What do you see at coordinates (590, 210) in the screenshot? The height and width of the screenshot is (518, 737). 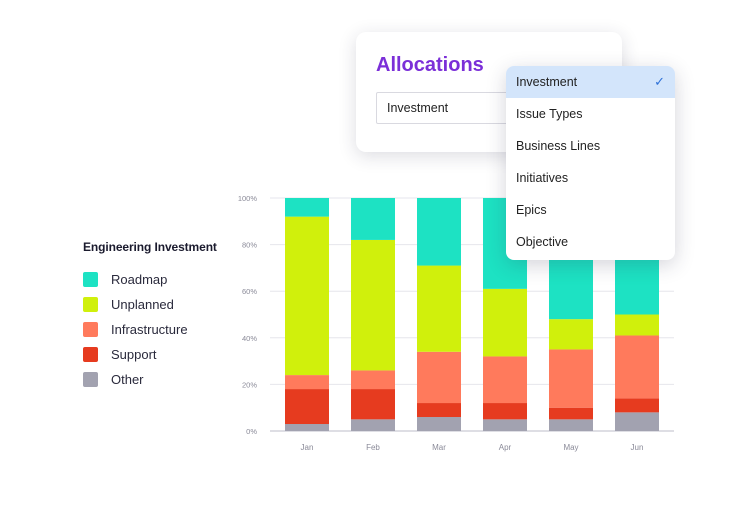 I see `dropdown-option-epics: Epics` at bounding box center [590, 210].